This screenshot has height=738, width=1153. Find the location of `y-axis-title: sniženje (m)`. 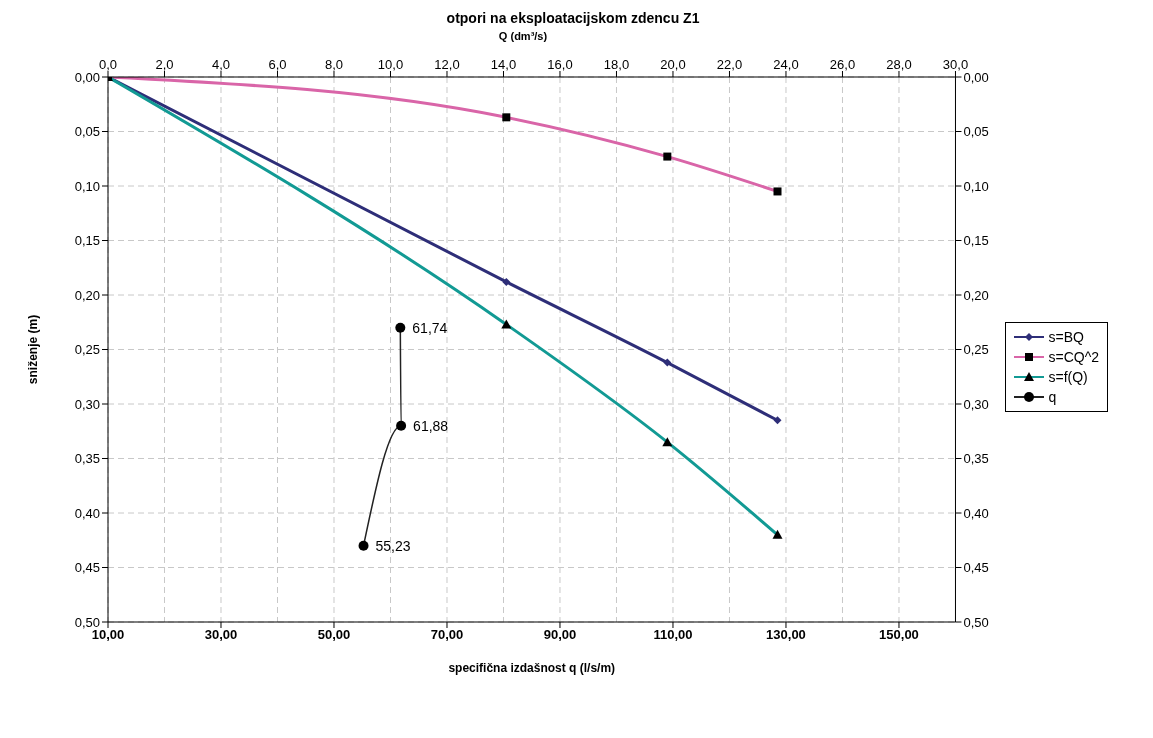

y-axis-title: sniženje (m) is located at coordinates (33, 349).